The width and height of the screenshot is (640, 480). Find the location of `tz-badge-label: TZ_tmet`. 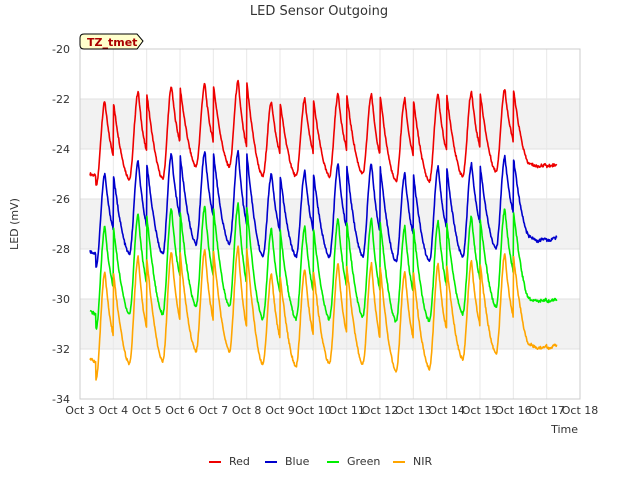

tz-badge-label: TZ_tmet is located at coordinates (112, 42).